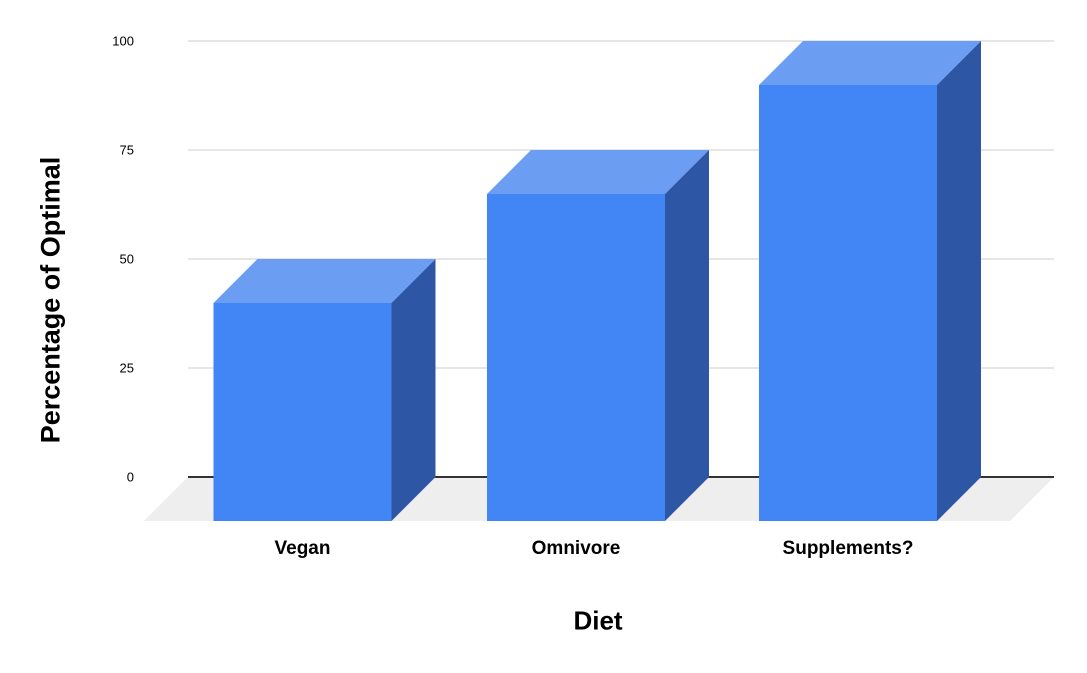 This screenshot has height=673, width=1087. Describe the element at coordinates (302, 412) in the screenshot. I see `bar-vegan-front-face` at that location.